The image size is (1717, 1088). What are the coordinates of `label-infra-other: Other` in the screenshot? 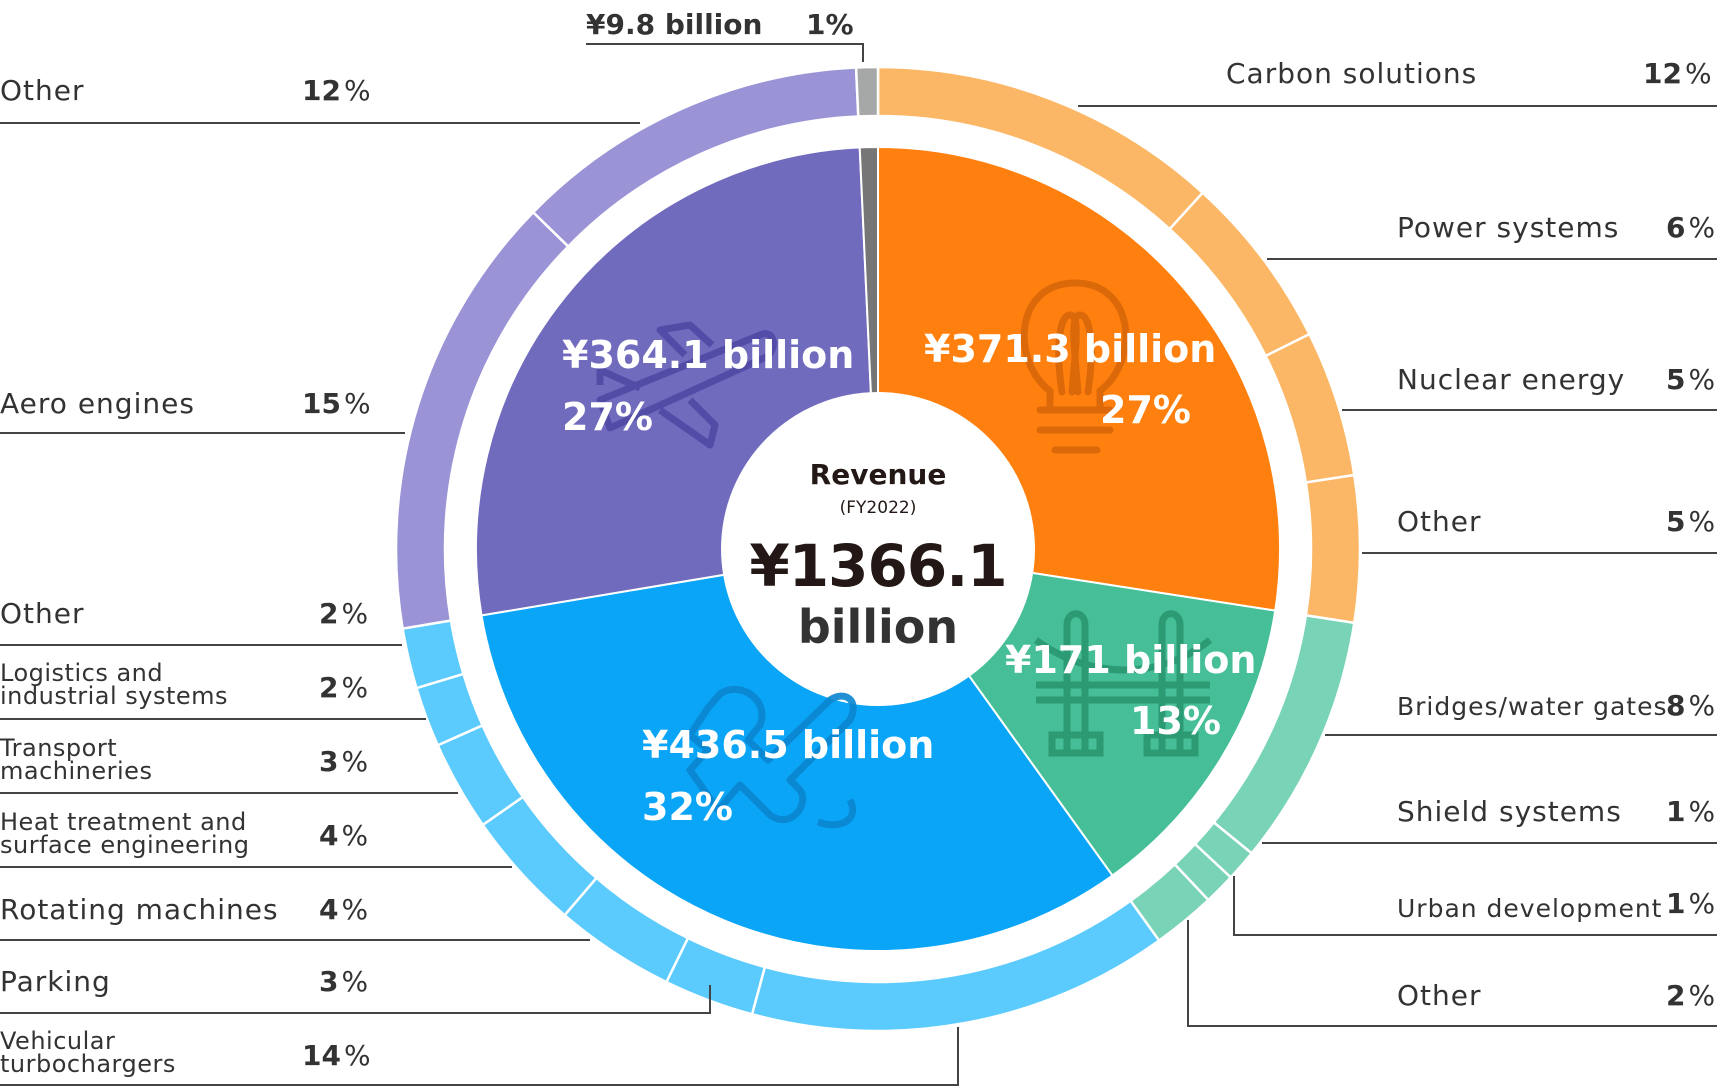 It's located at (1439, 995).